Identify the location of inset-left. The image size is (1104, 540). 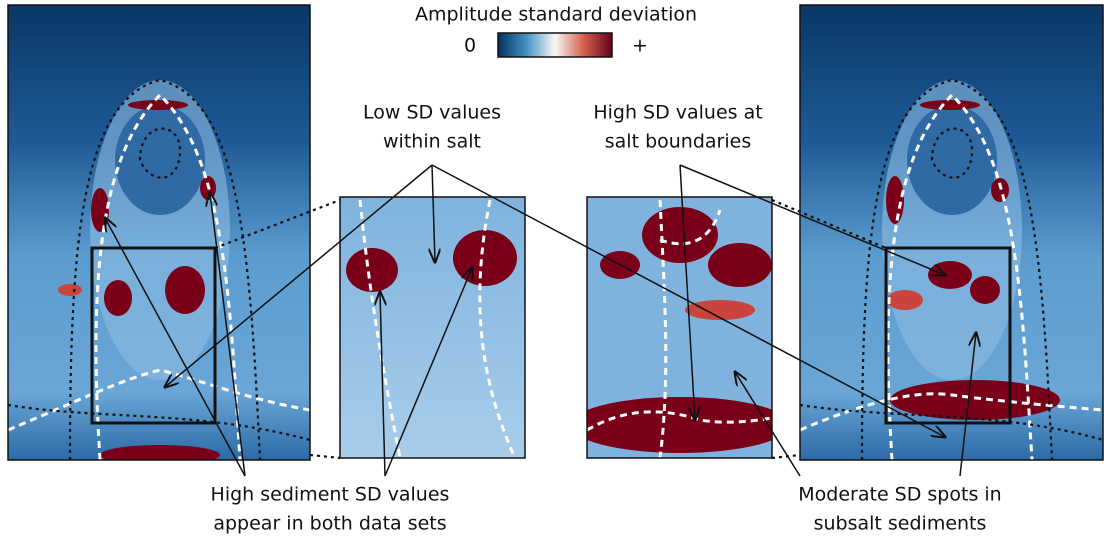
(432, 327).